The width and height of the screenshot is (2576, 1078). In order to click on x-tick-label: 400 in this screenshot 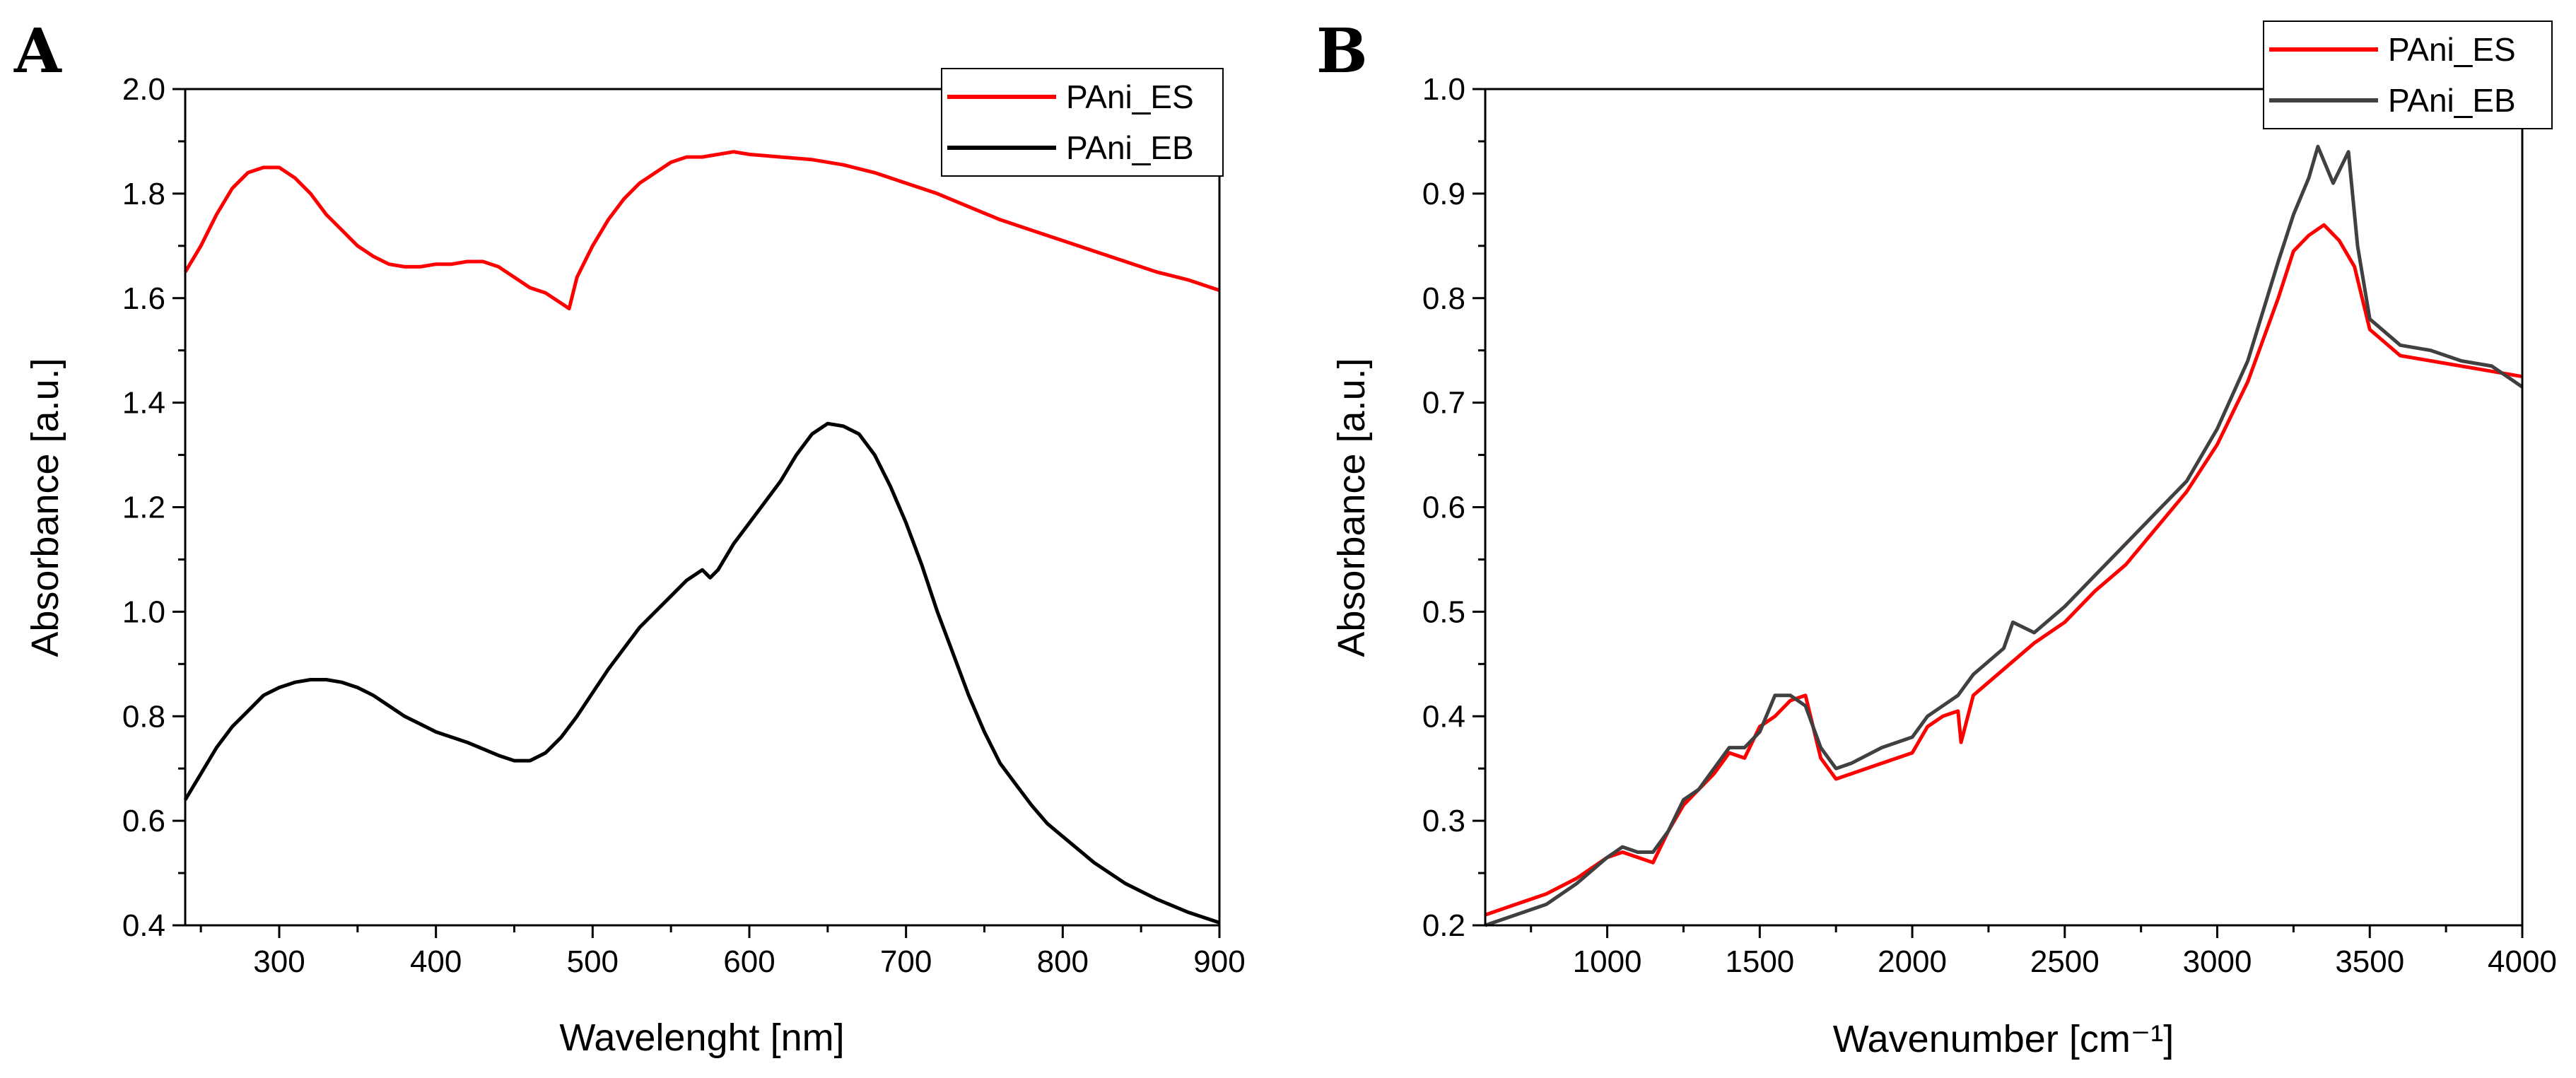, I will do `click(436, 962)`.